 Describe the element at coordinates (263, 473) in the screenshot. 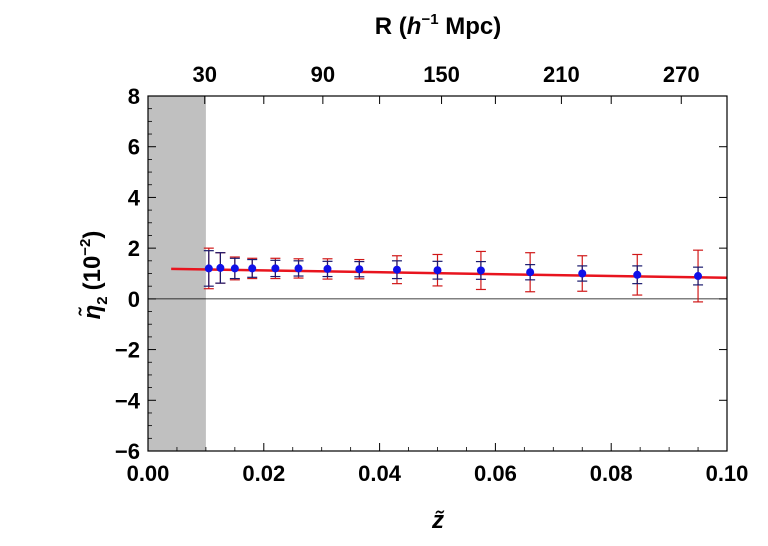

I see `x-tick-label: 0.02` at that location.